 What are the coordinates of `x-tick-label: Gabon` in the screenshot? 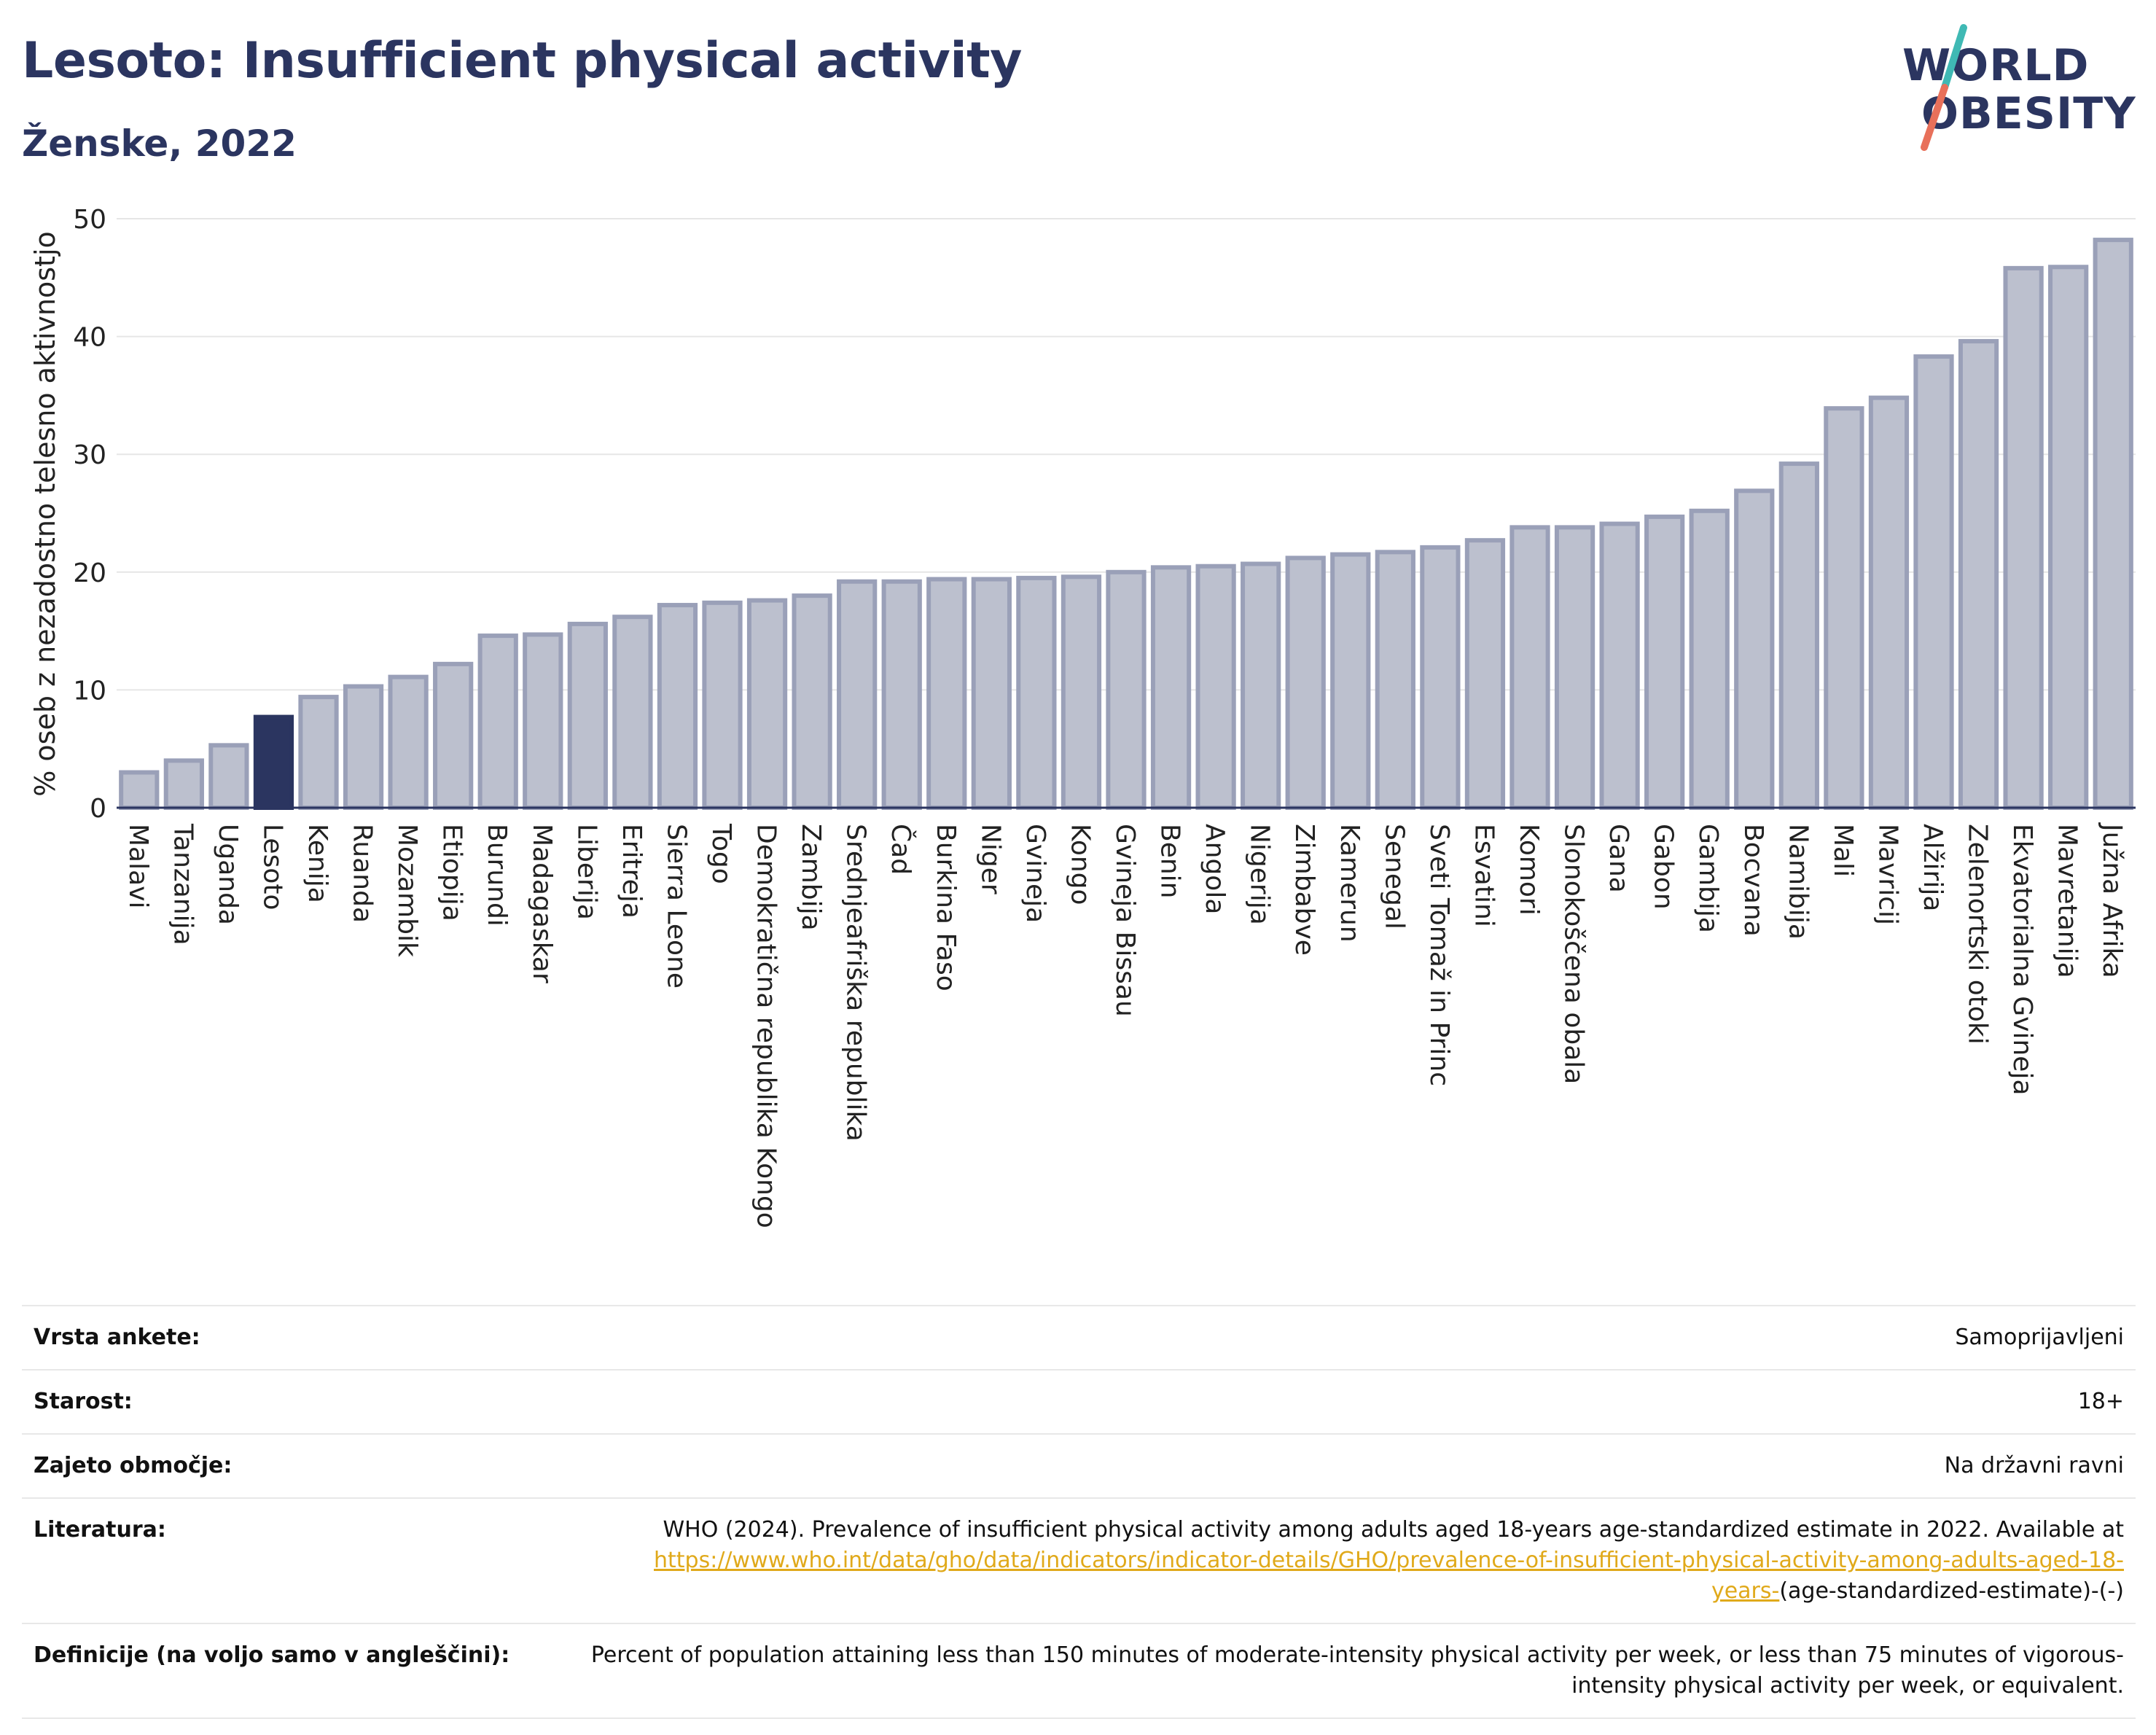 It's located at (1664, 867).